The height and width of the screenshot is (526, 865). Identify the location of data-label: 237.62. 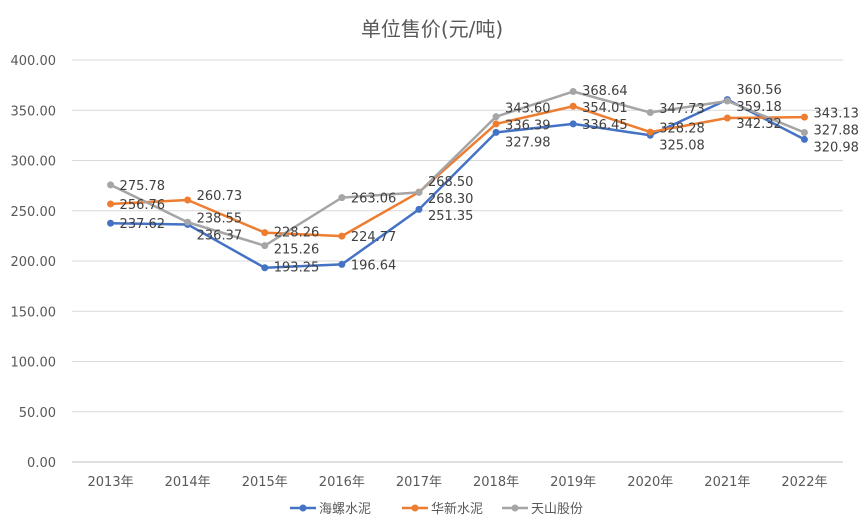
(143, 224).